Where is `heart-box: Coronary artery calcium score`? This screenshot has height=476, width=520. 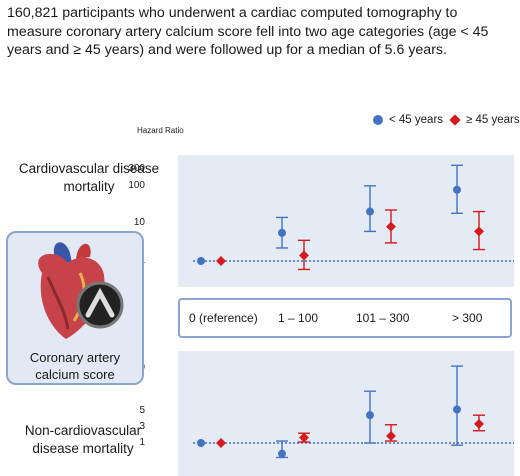 heart-box: Coronary artery calcium score is located at coordinates (75, 308).